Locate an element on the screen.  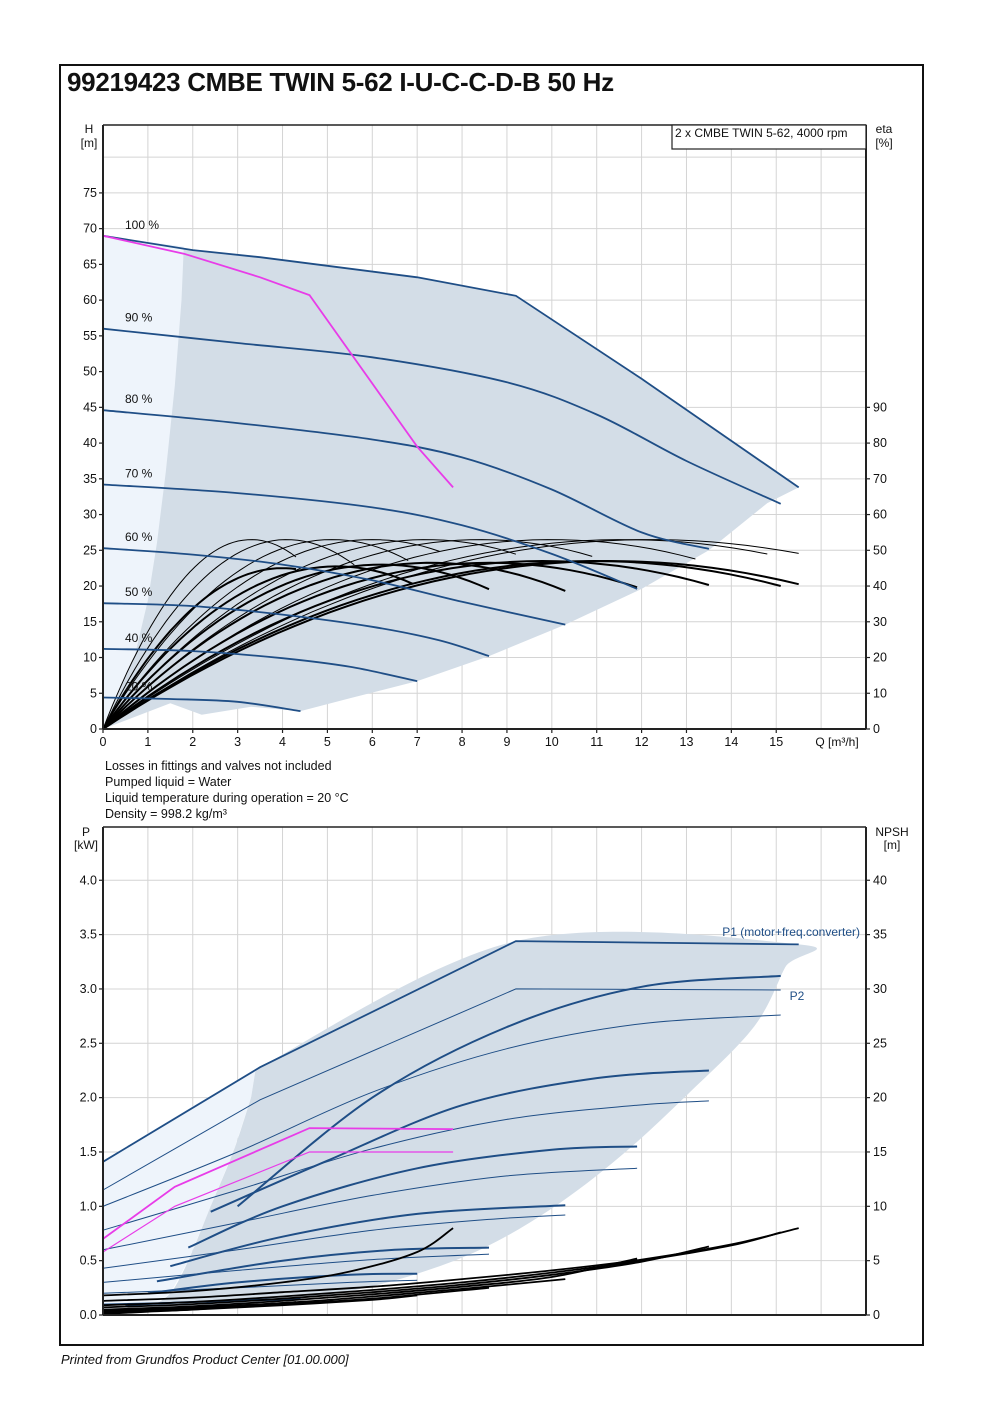
y-tick-label: 5 is located at coordinates (93, 693).